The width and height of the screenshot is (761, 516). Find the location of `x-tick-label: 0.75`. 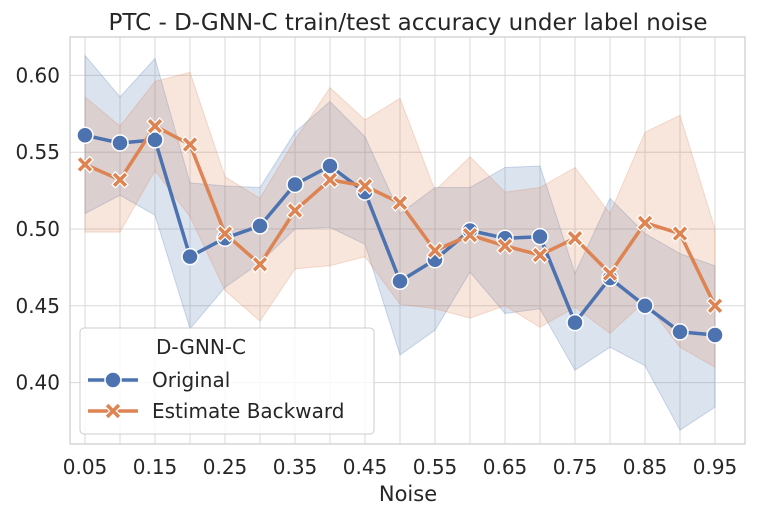

x-tick-label: 0.75 is located at coordinates (575, 467).